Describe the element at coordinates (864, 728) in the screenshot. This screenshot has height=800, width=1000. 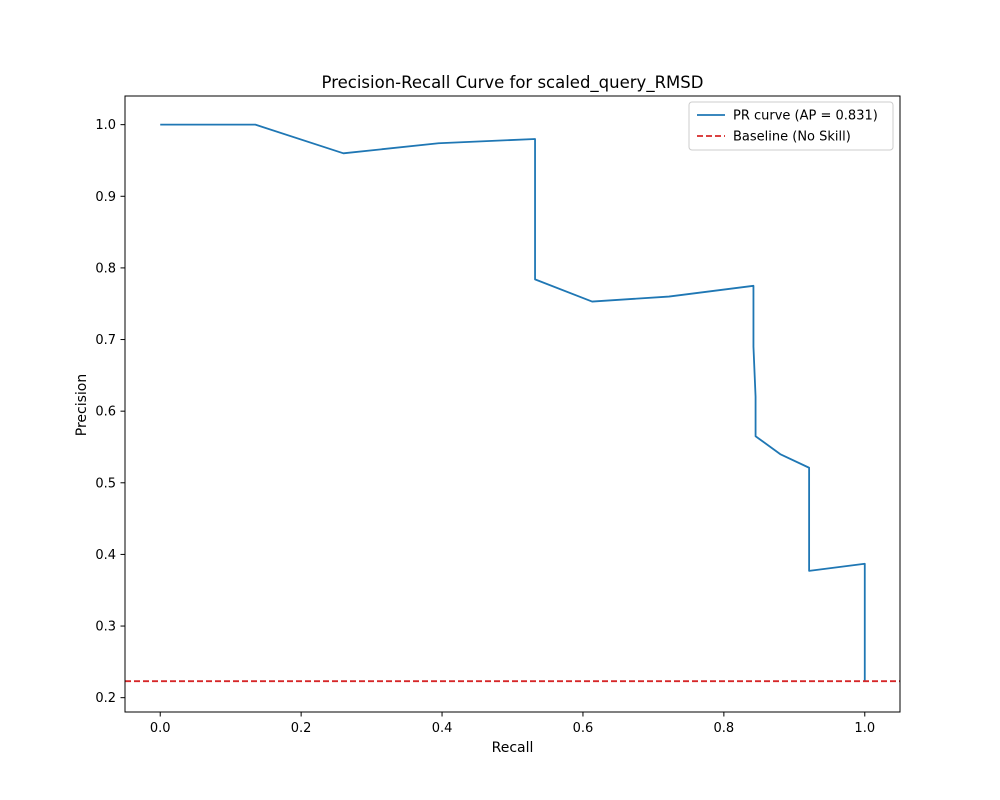
I see `x-tick-label: 1.0` at that location.